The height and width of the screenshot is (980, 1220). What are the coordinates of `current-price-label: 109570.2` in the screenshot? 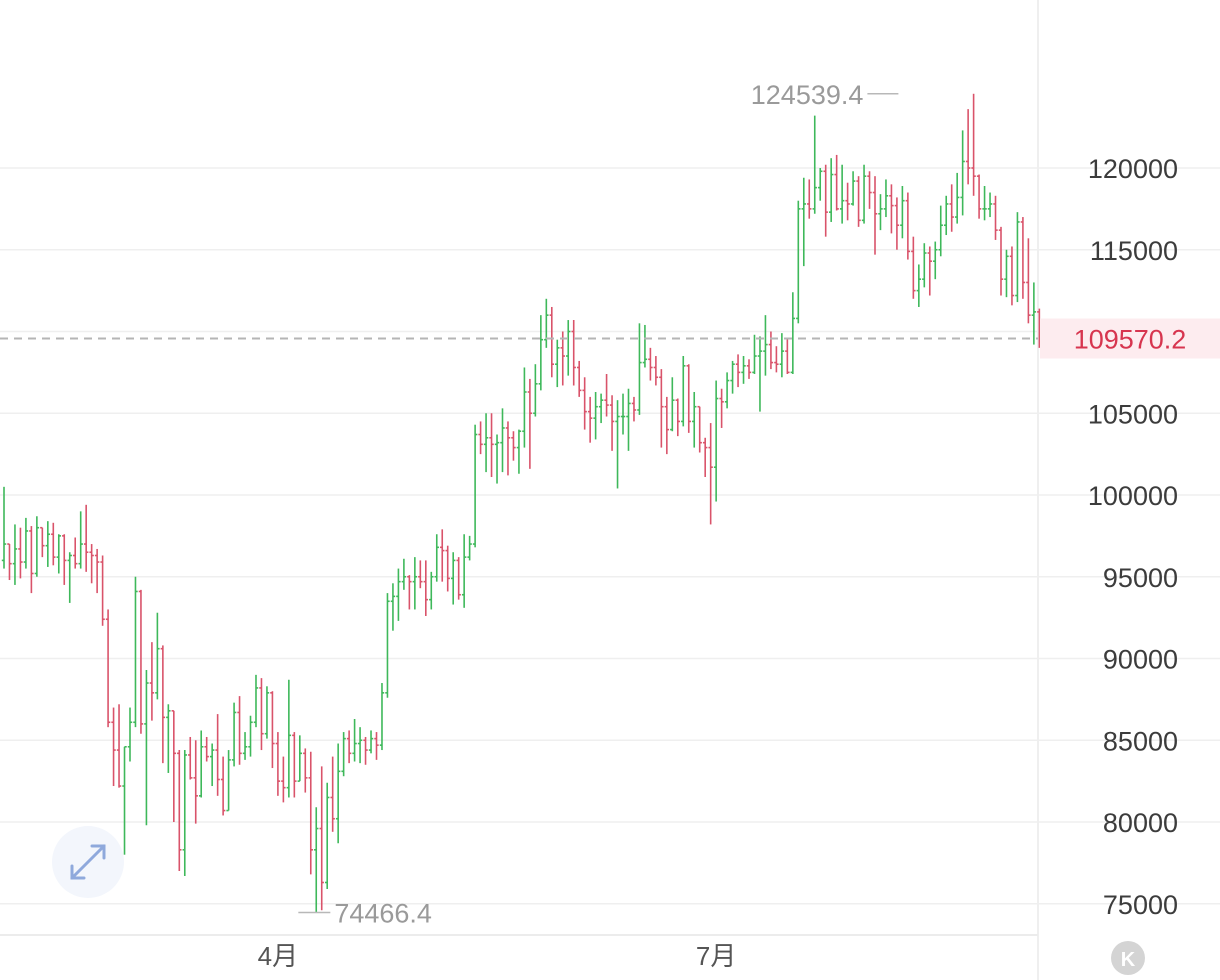 It's located at (1130, 340).